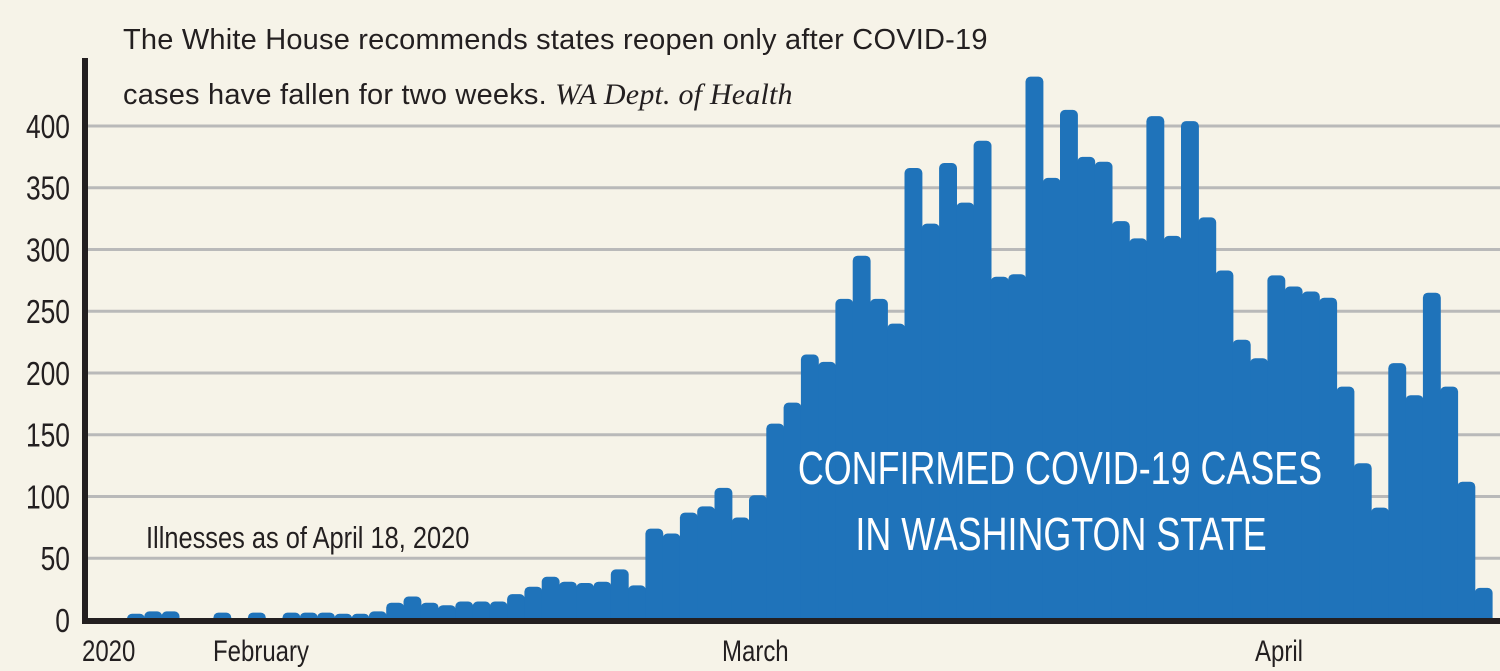 The width and height of the screenshot is (1500, 671). What do you see at coordinates (48, 189) in the screenshot?
I see `y-tick-label: 350` at bounding box center [48, 189].